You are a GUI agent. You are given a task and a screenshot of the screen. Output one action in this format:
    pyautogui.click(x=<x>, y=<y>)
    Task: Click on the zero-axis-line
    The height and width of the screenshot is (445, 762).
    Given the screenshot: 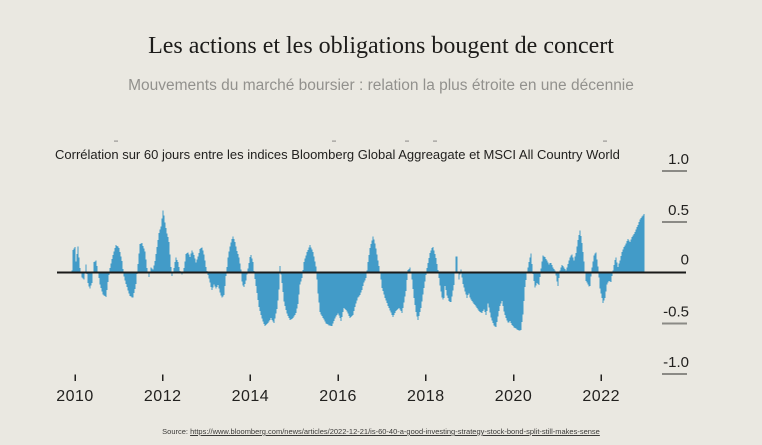 What is the action you would take?
    pyautogui.click(x=371, y=272)
    